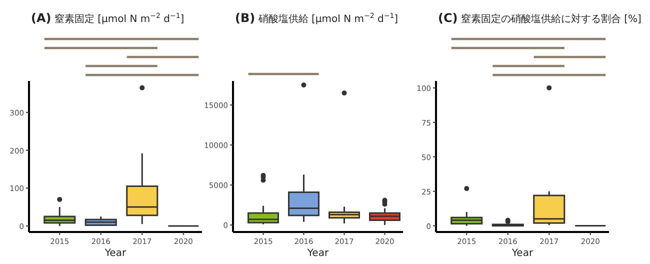 This screenshot has width=650, height=264. What do you see at coordinates (316, 18) in the screenshot?
I see `chart-title: (B) 硝酸塩供給 [µmol N m$^{−2}$ d$^{−1}$]` at bounding box center [316, 18].